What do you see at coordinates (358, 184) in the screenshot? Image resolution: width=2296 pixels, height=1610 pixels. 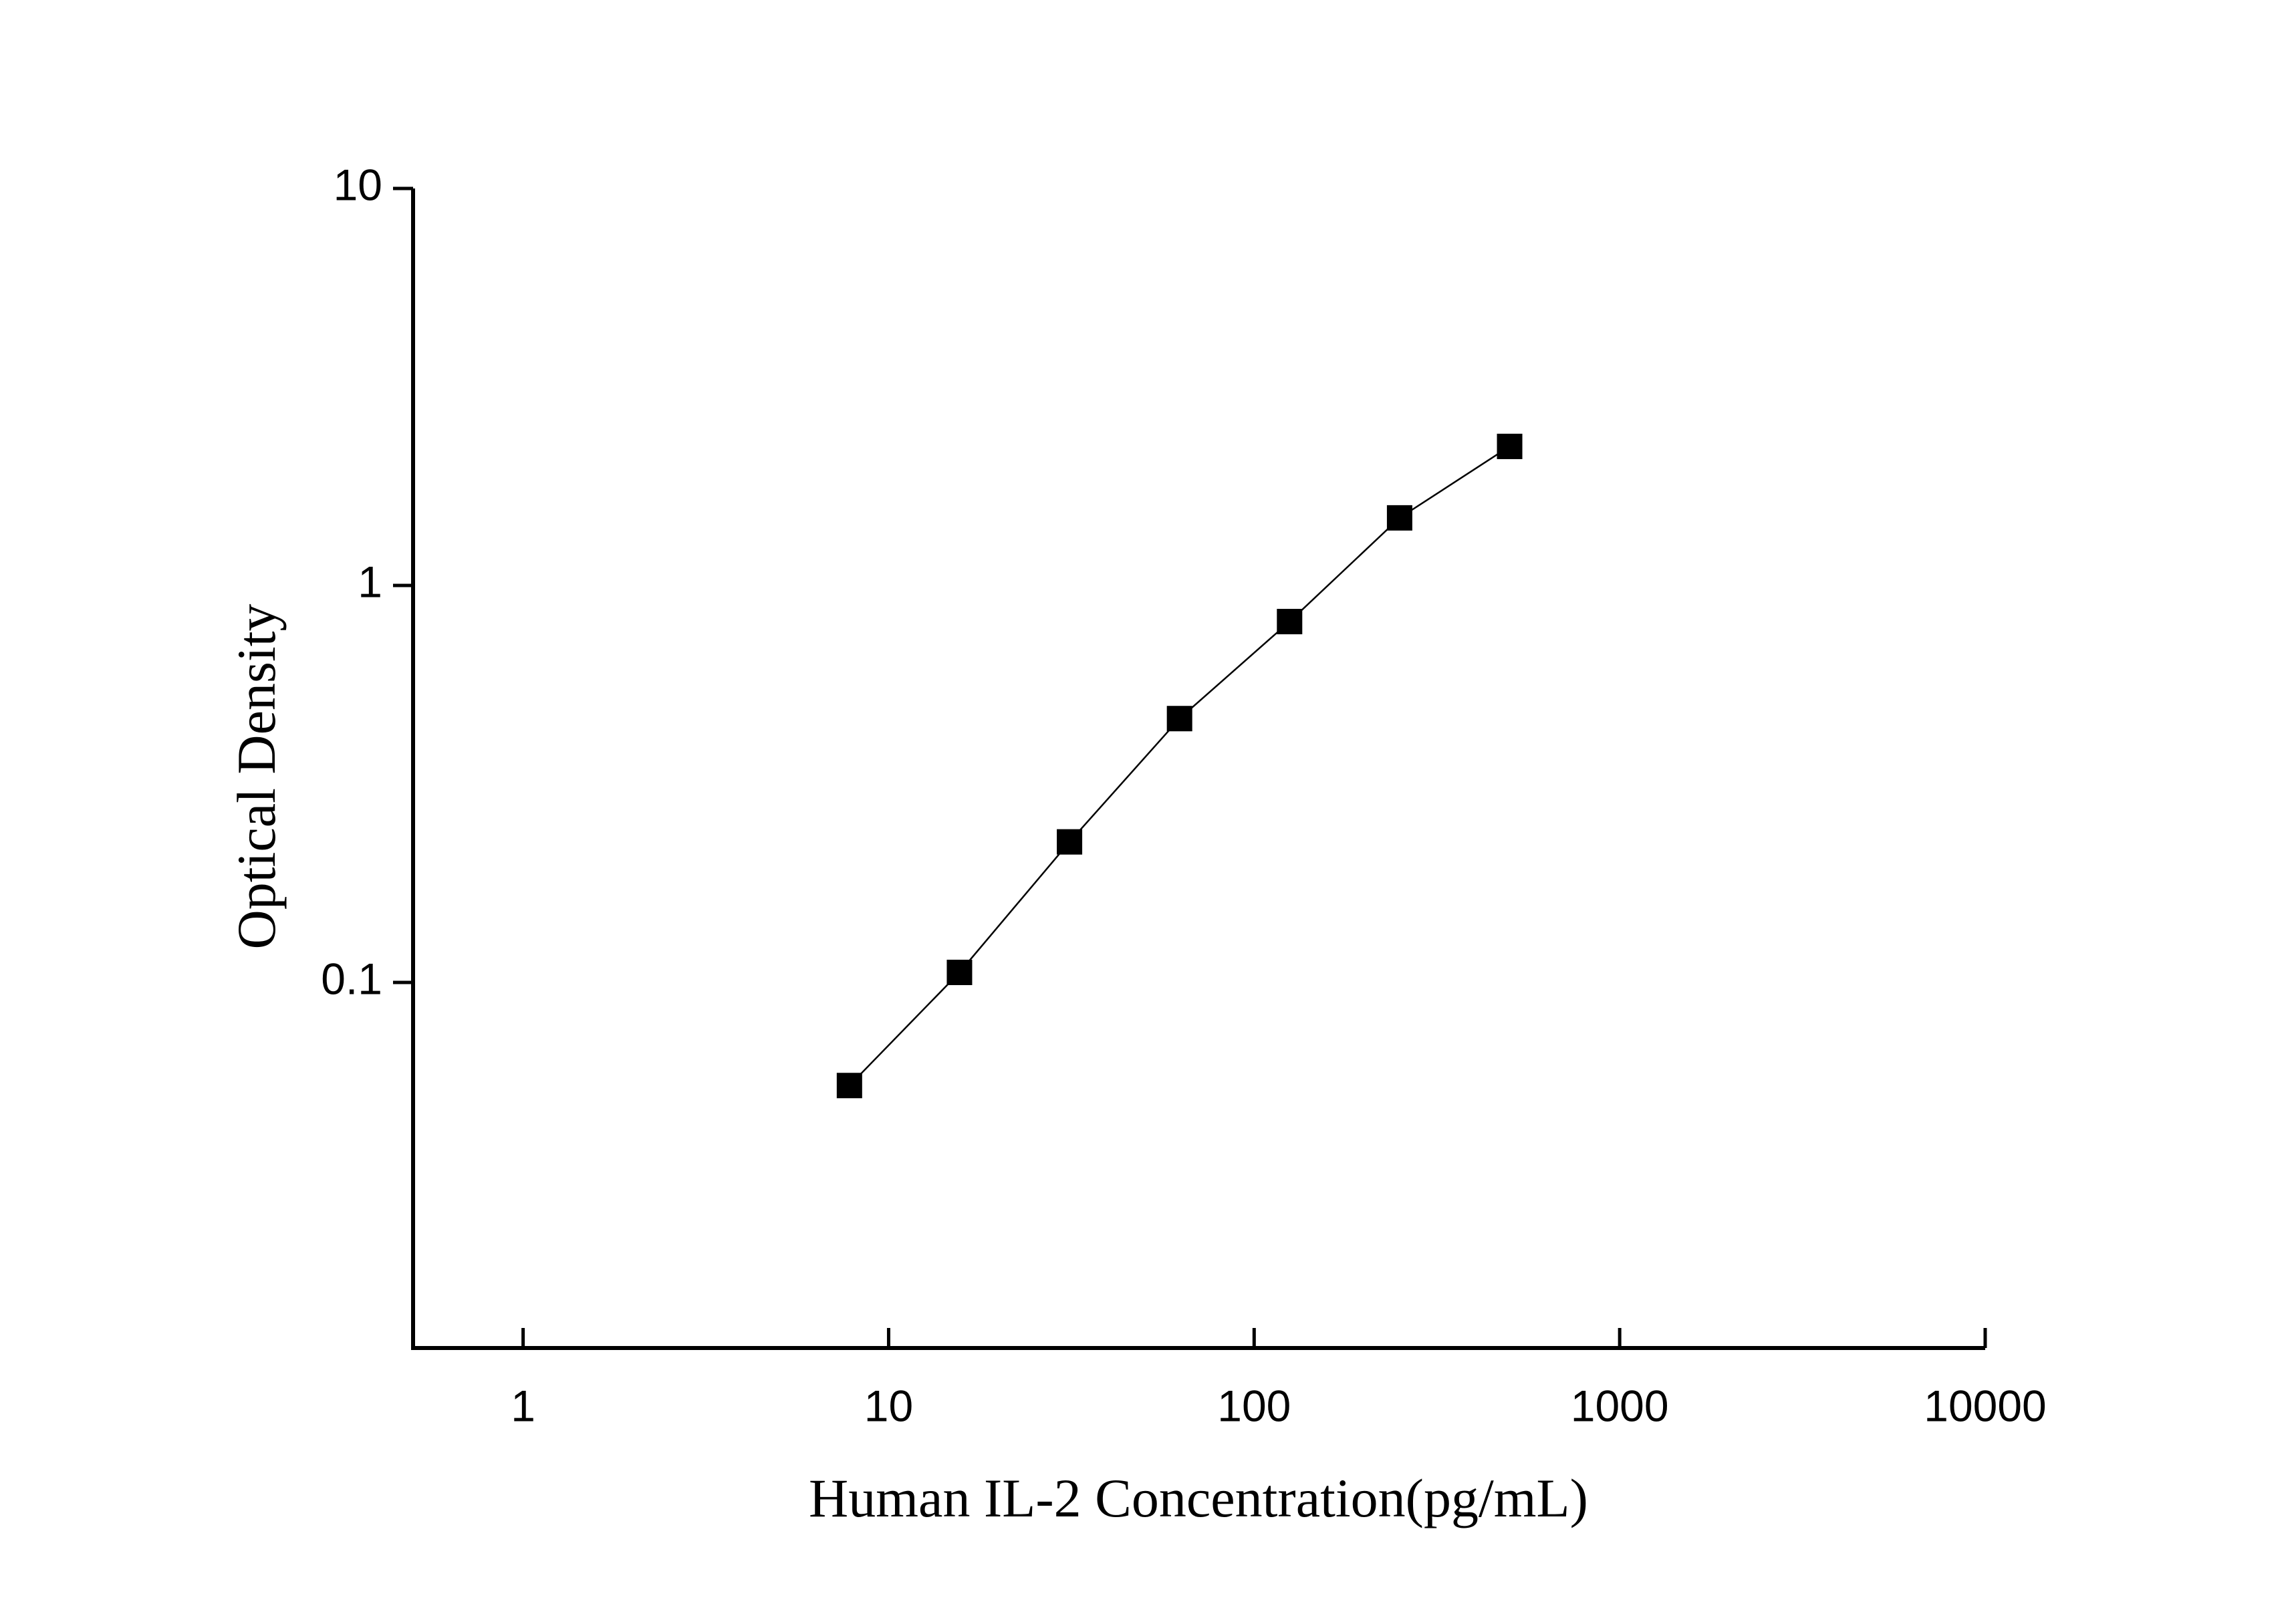 I see `y-tick-label: 10` at bounding box center [358, 184].